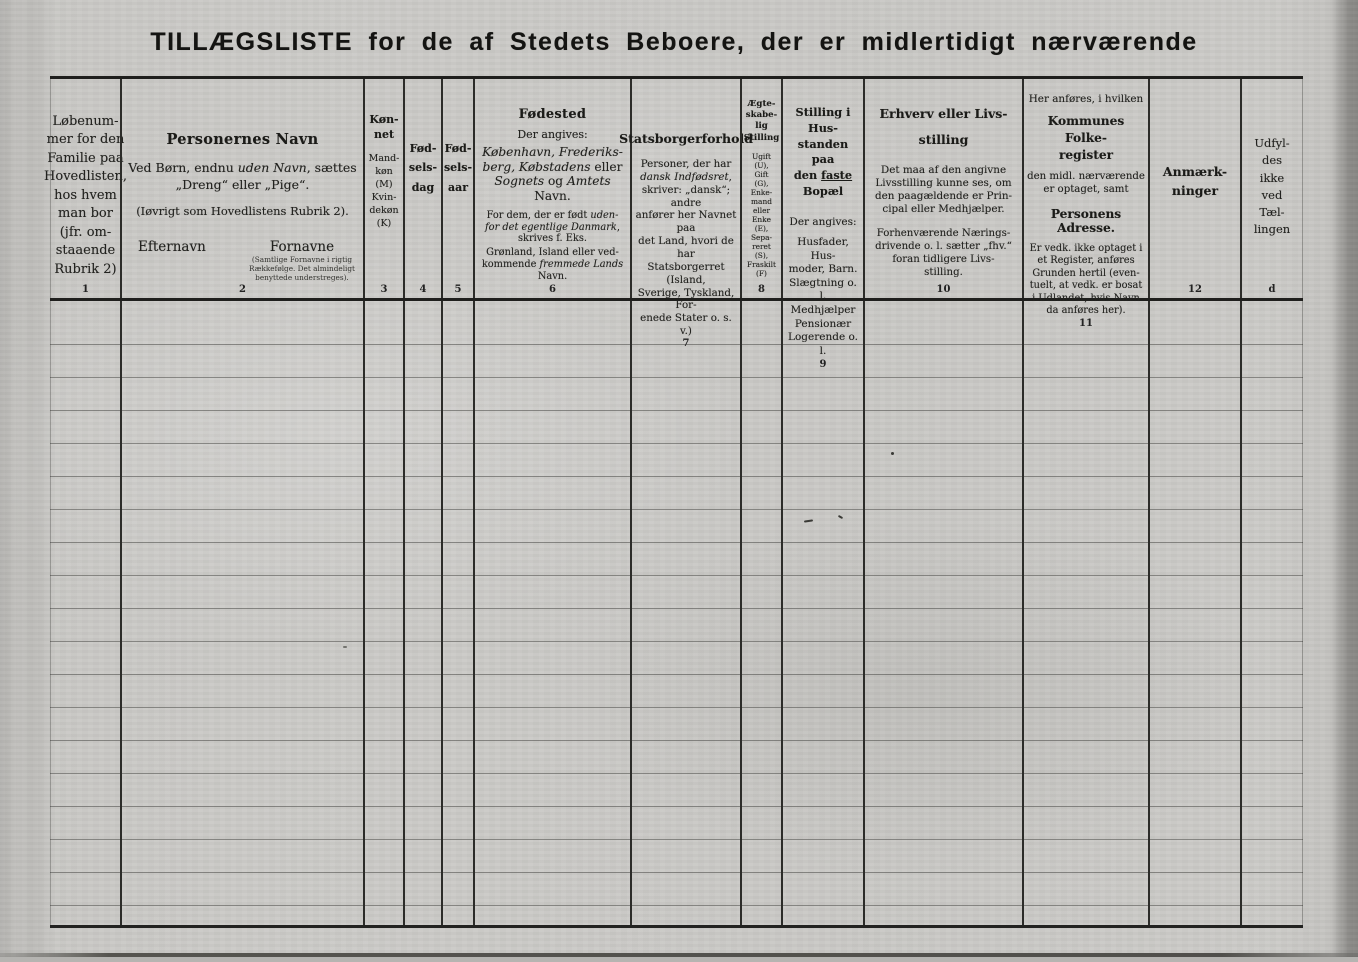 This screenshot has height=962, width=1358. What do you see at coordinates (423, 168) in the screenshot?
I see `column-title: Fød- sels- dag` at bounding box center [423, 168].